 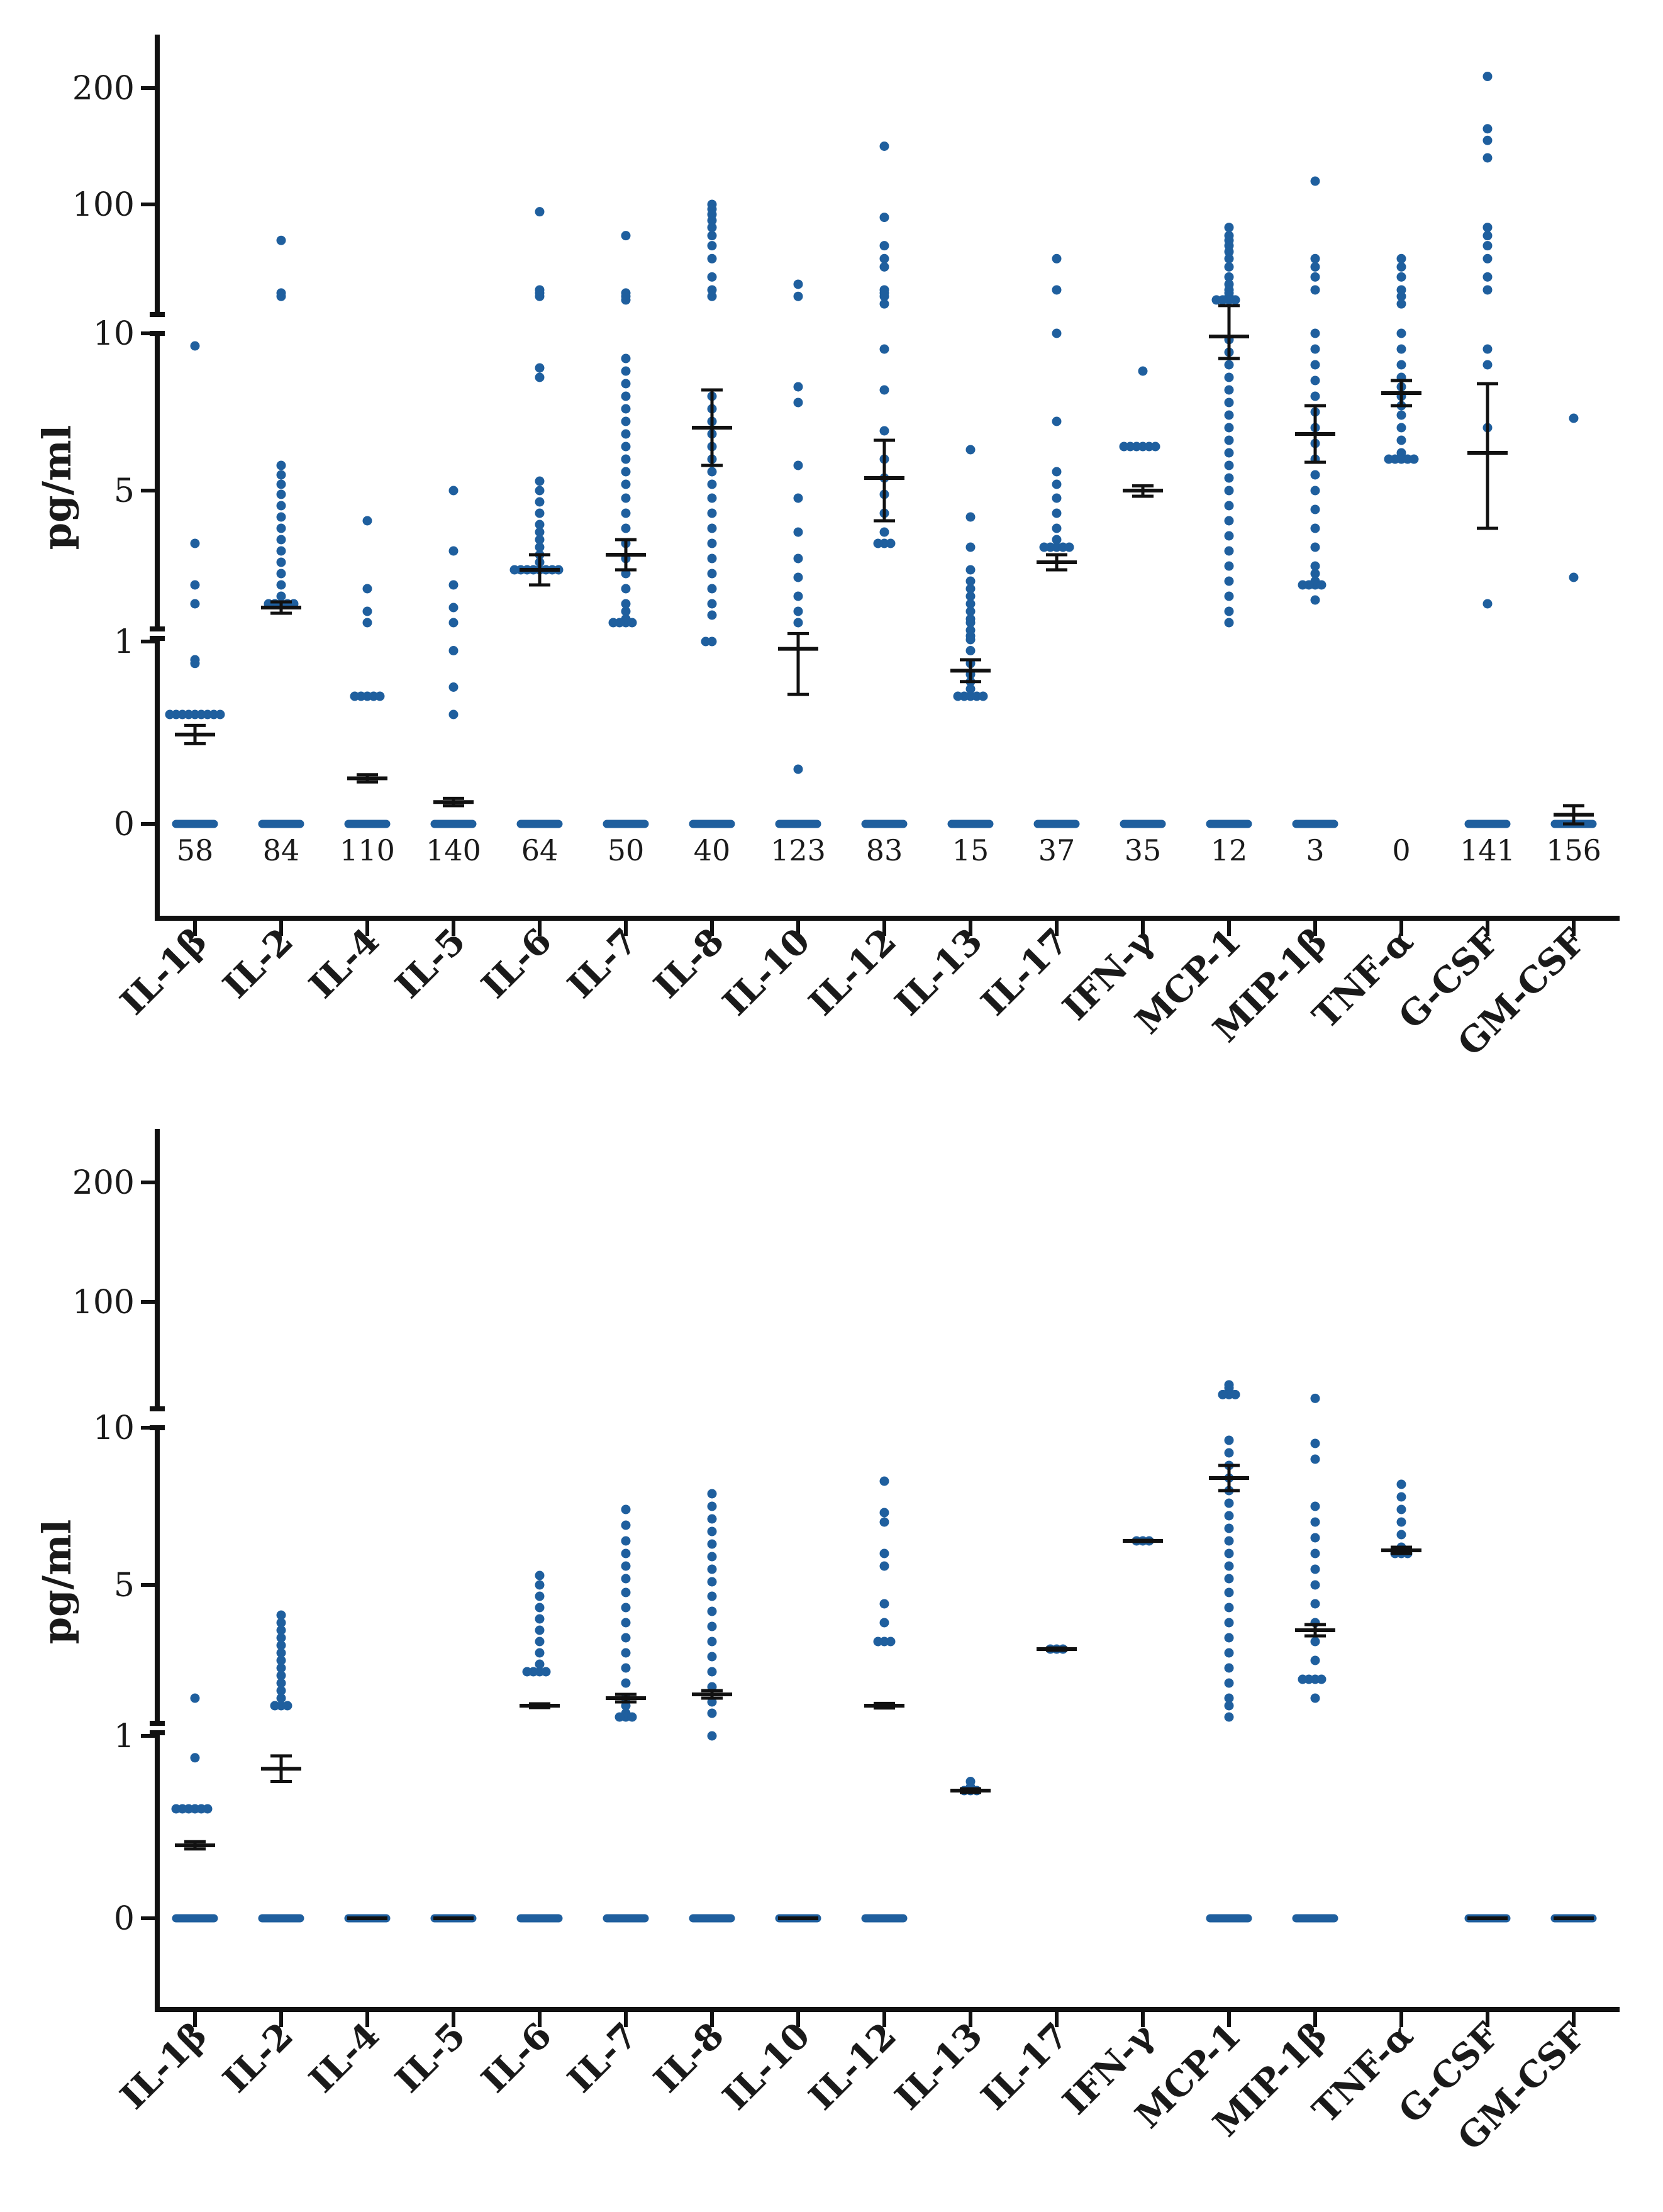 What do you see at coordinates (124, 491) in the screenshot?
I see `y-tick-label: 5` at bounding box center [124, 491].